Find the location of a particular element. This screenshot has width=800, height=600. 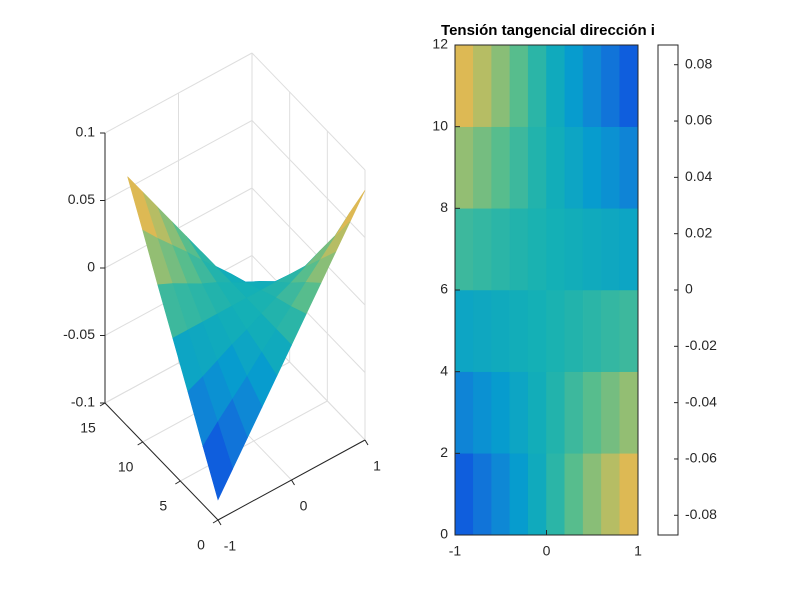

colorbar-tick-label: 0.04 is located at coordinates (698, 176).